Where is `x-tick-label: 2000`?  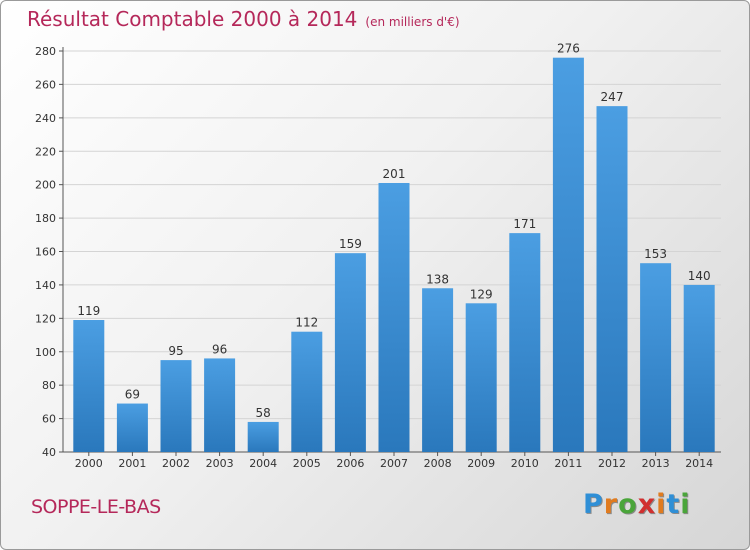
x-tick-label: 2000 is located at coordinates (89, 463).